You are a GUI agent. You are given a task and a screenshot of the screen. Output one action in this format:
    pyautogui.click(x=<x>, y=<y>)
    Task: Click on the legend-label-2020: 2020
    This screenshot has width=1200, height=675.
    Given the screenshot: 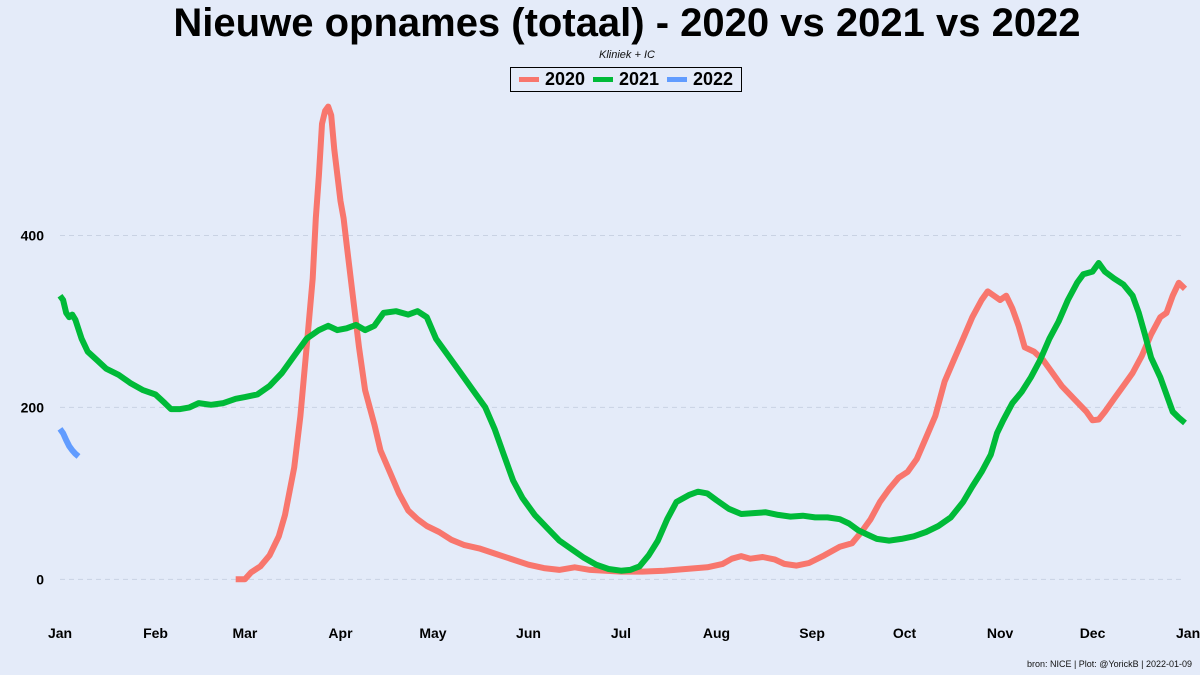 What is the action you would take?
    pyautogui.click(x=565, y=79)
    